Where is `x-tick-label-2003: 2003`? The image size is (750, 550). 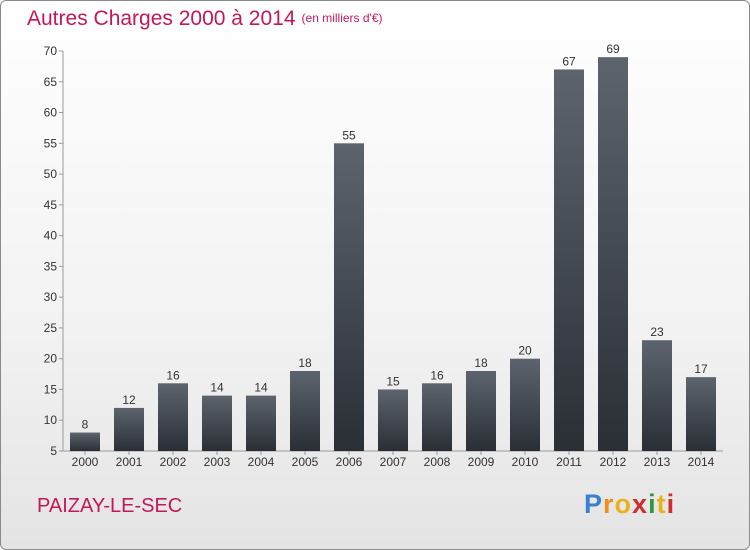 x-tick-label-2003: 2003 is located at coordinates (217, 462).